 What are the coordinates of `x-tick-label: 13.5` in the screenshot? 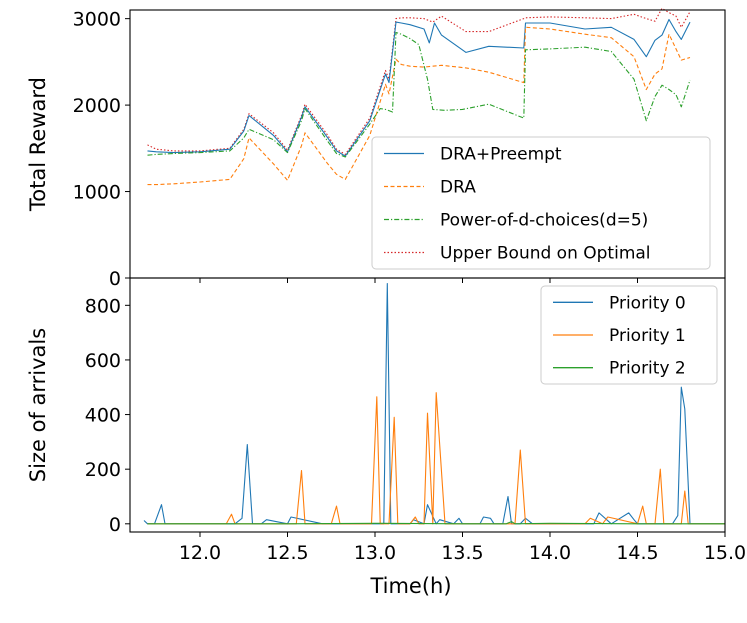 It's located at (462, 553).